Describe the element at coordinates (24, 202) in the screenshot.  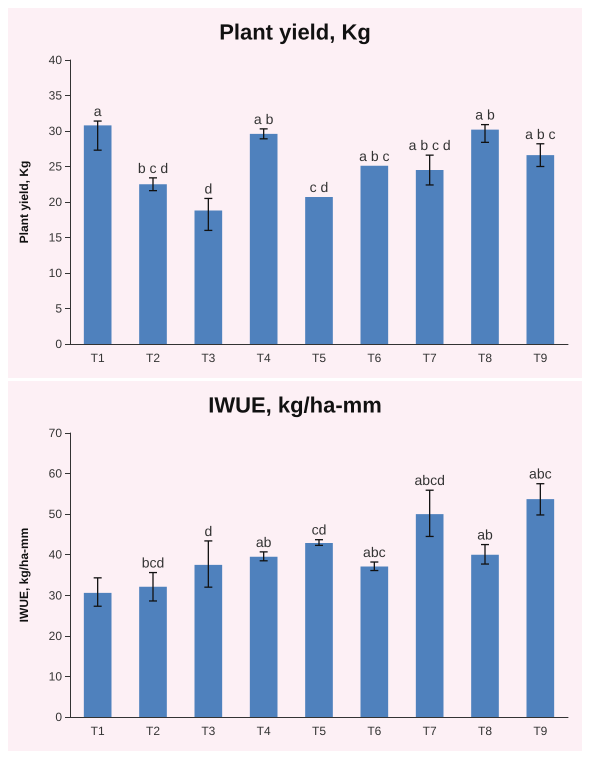
I see `y-axis-title: Plant yield, Kg` at that location.